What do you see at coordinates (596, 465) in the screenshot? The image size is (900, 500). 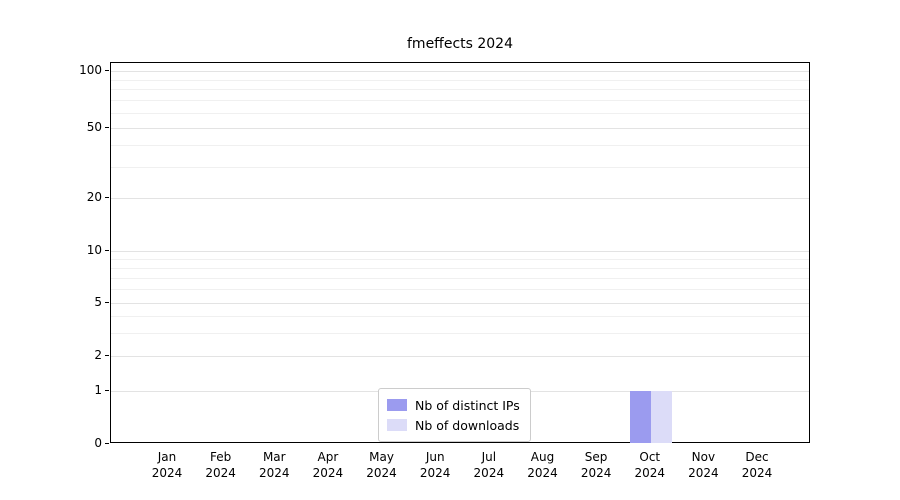 I see `x-tick-label: Sep 2024` at bounding box center [596, 465].